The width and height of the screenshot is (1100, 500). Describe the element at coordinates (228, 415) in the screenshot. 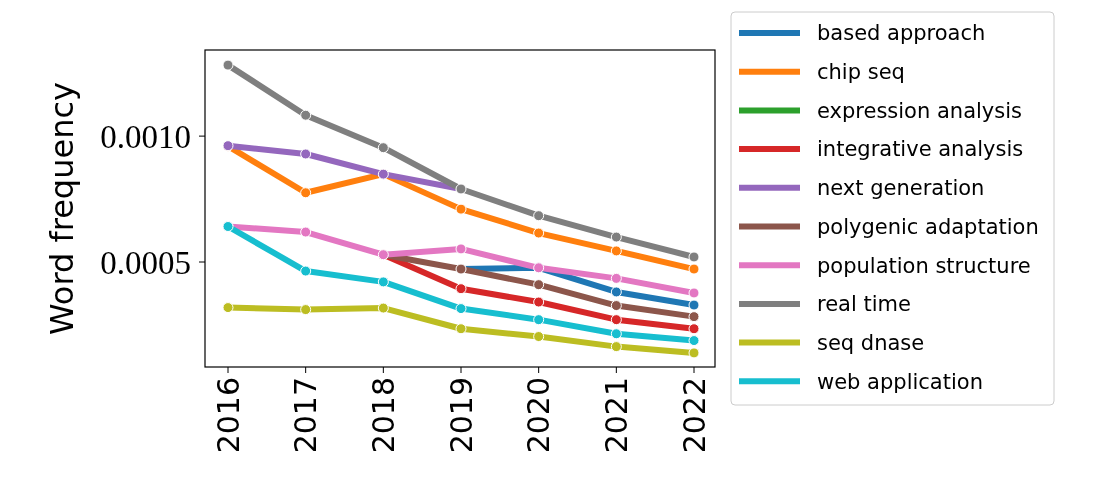

I see `x-tick-label: 2016` at that location.